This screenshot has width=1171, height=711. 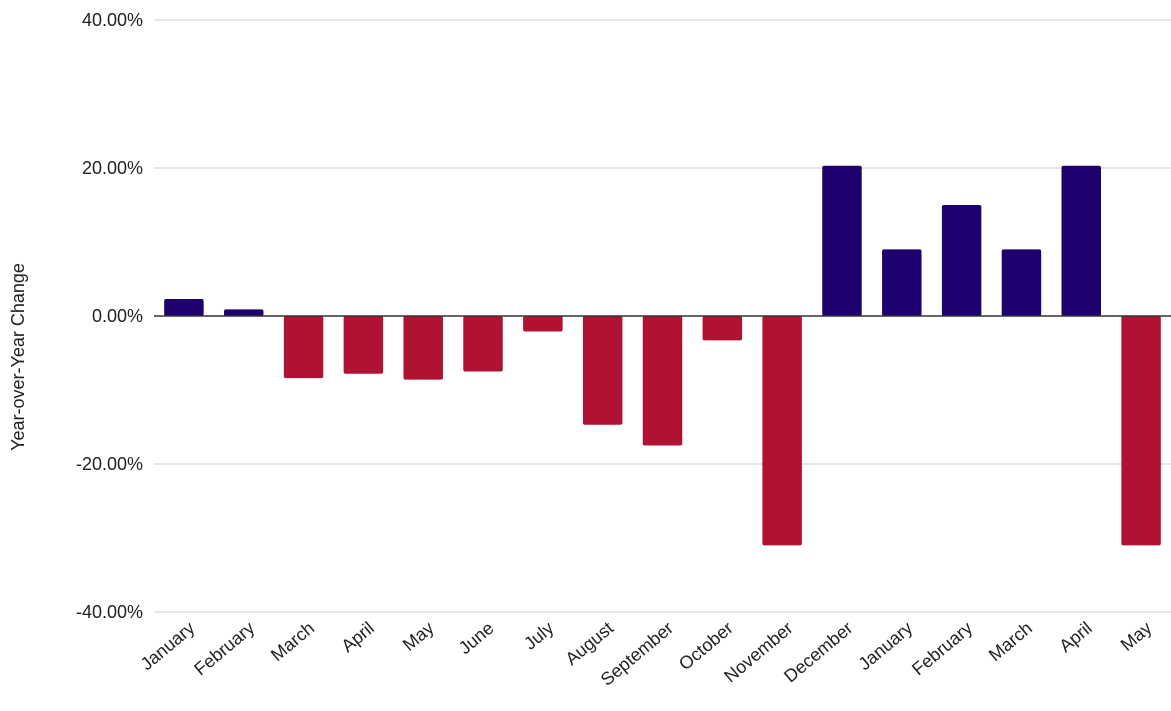 I want to click on y-axis-ticks: 40.00% 20.00% 0.00% -20.00% -40.00%, so click(x=109, y=316).